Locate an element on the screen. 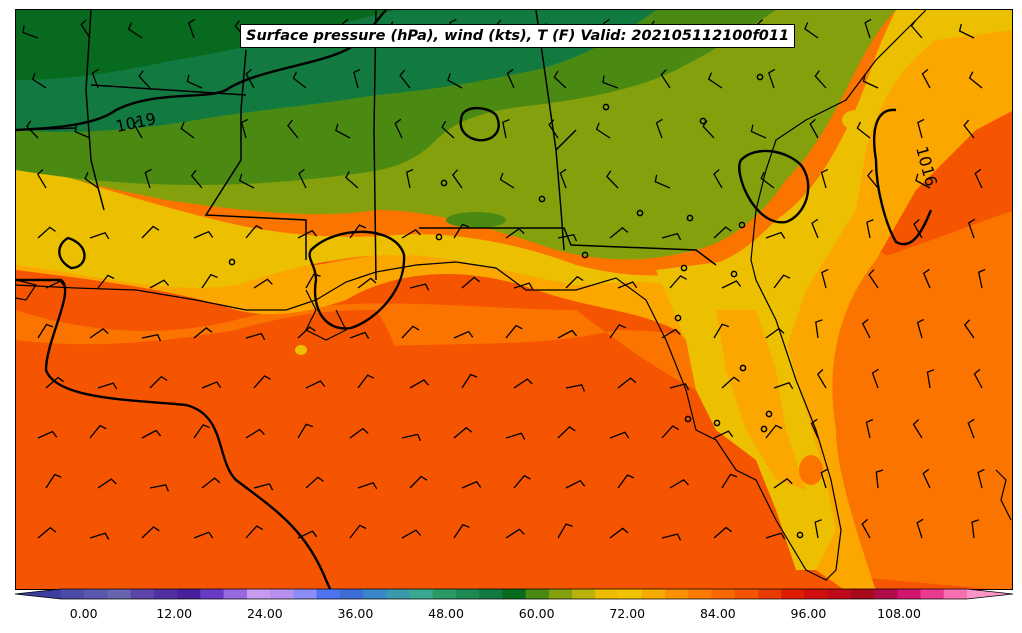  colorbar-tick-label: 48.00 is located at coordinates (446, 613).